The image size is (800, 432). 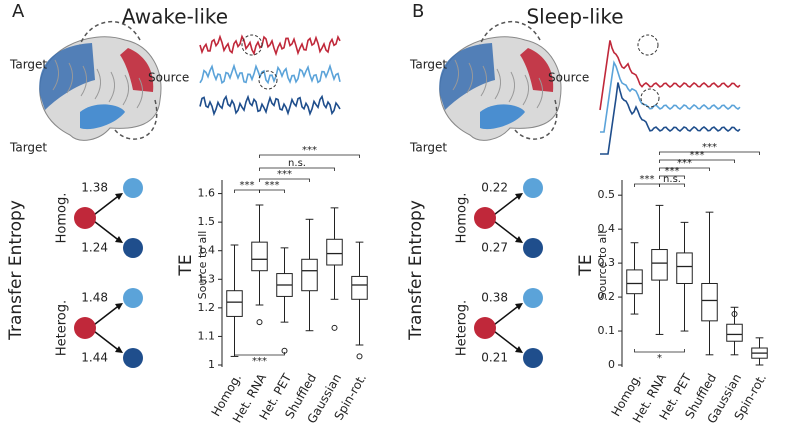 I want to click on y-tick-label: 0.2, so click(x=607, y=296).